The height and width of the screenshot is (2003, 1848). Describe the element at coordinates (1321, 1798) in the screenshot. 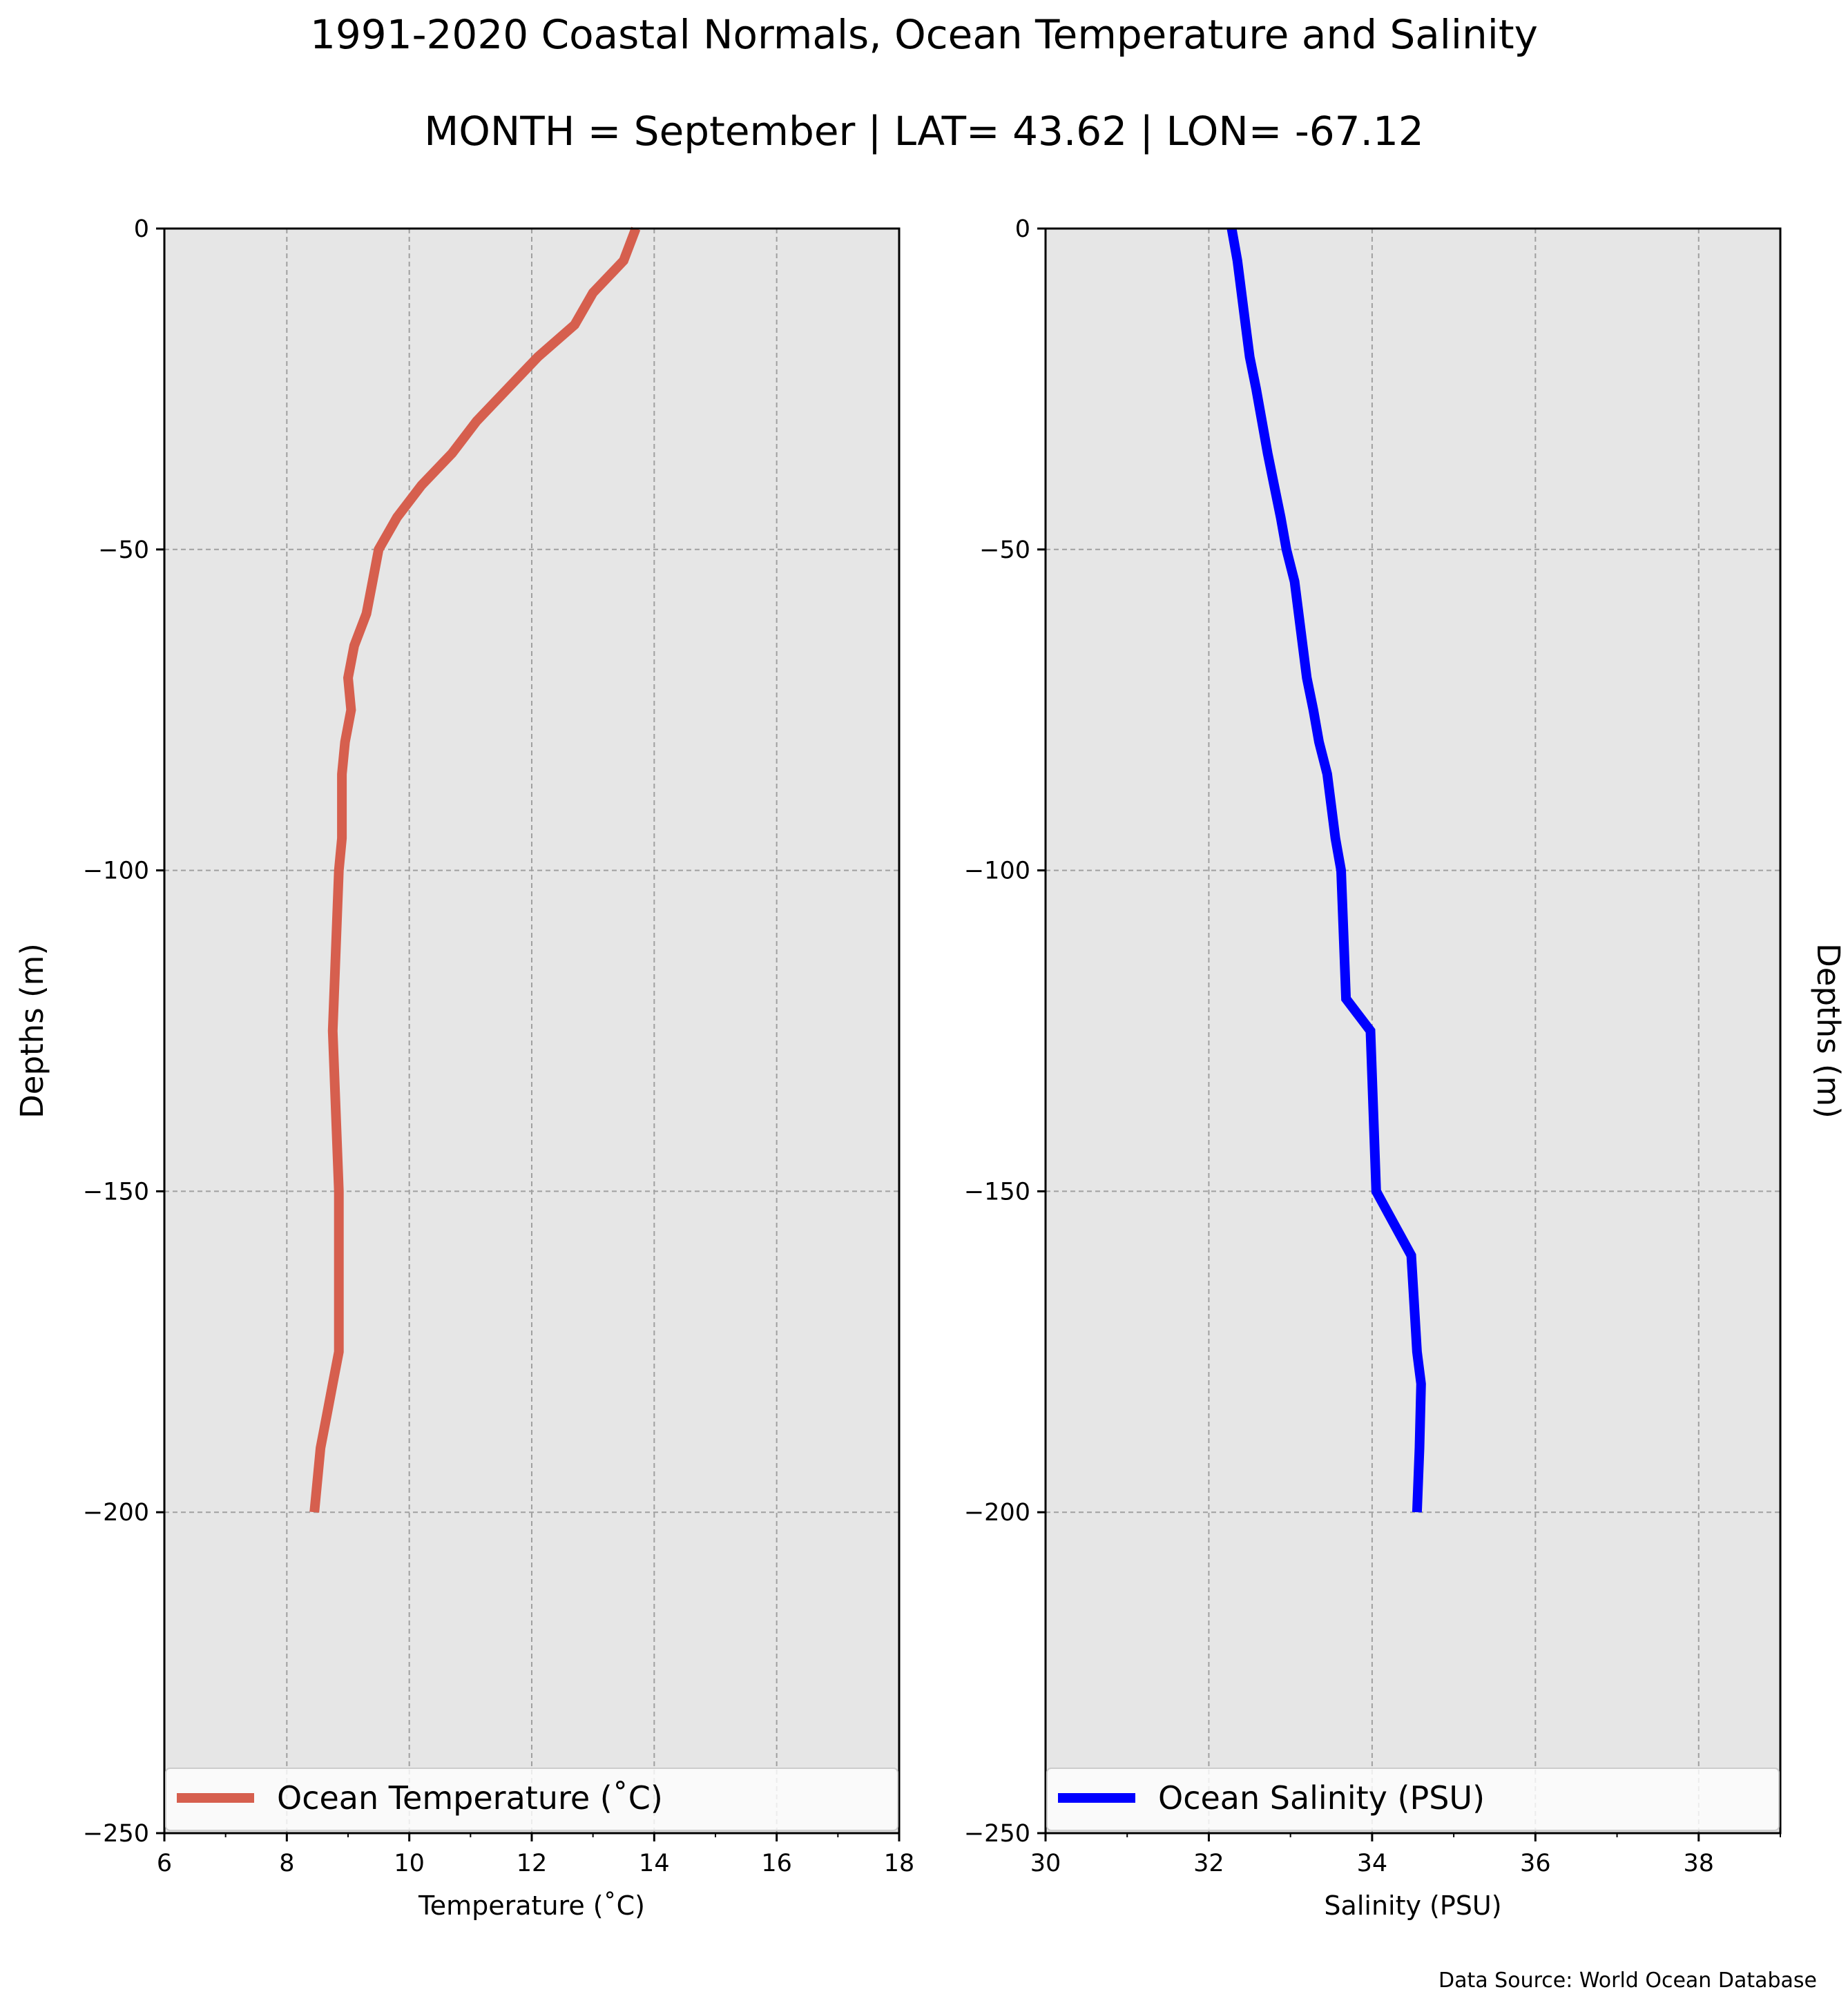

I see `legend-label: Ocean Salinity (PSU)` at that location.